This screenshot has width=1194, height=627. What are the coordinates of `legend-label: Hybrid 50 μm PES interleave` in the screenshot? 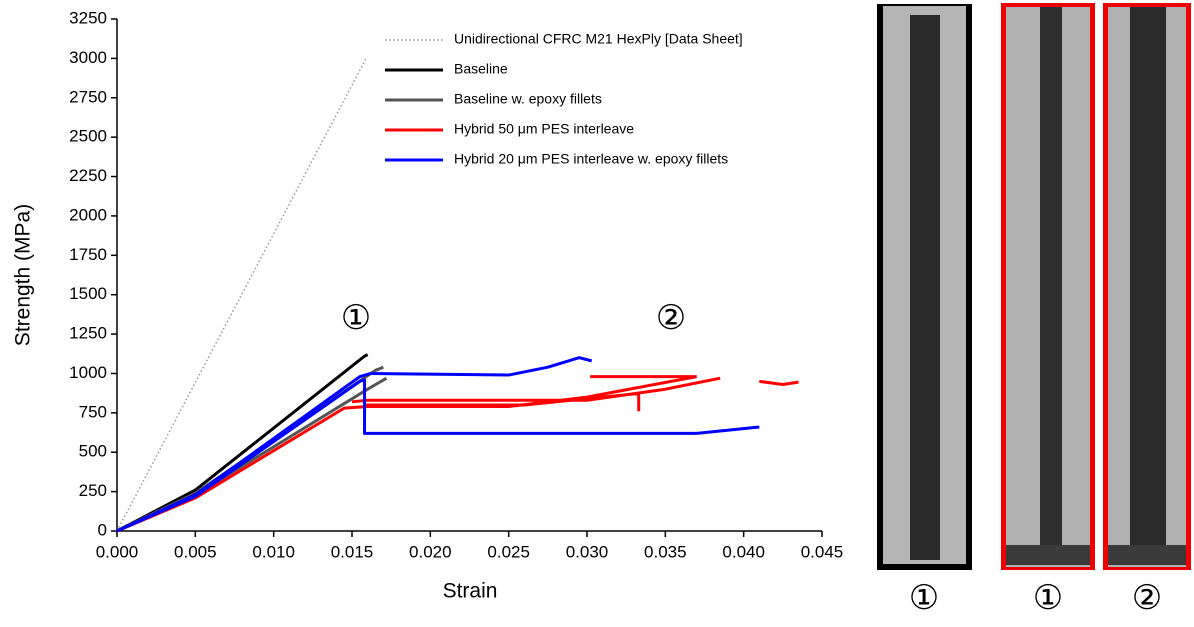 It's located at (544, 129).